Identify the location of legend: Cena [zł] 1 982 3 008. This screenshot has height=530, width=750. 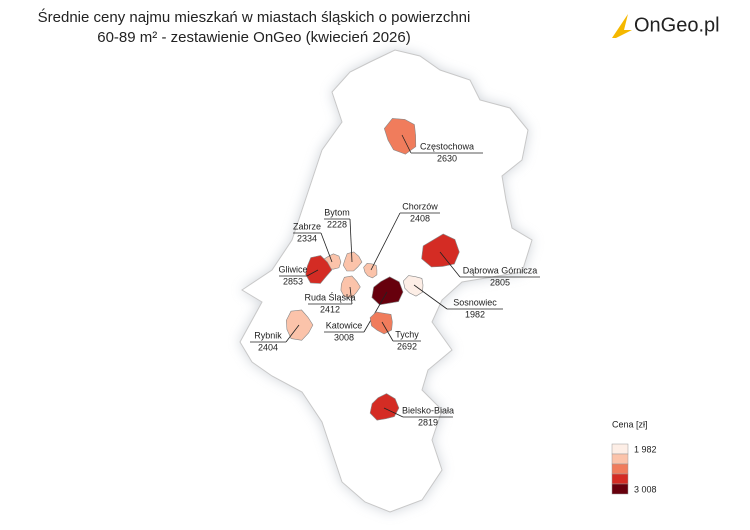
(634, 457).